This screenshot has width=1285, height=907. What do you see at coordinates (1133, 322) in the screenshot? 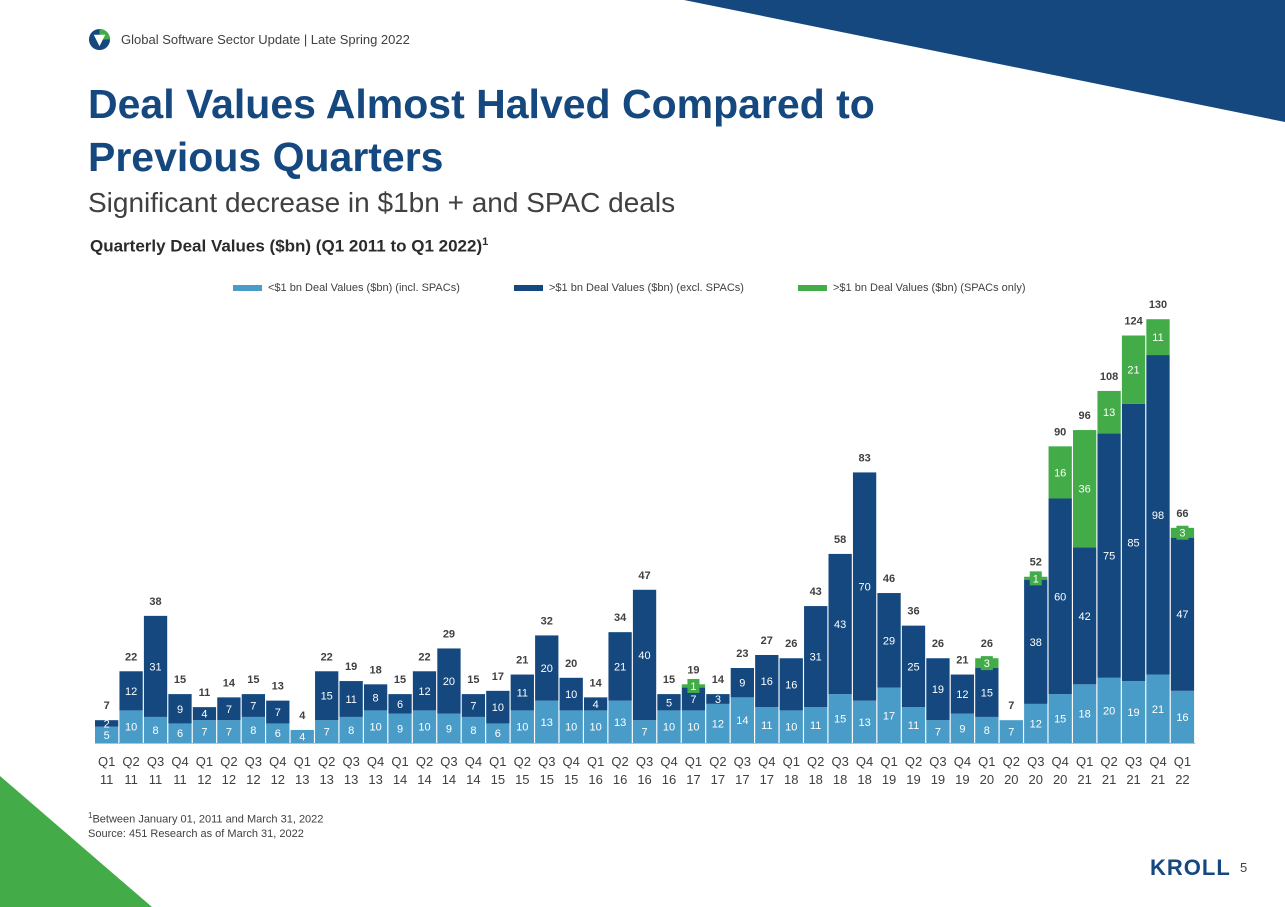
I see `bar-total-label: 124` at bounding box center [1133, 322].